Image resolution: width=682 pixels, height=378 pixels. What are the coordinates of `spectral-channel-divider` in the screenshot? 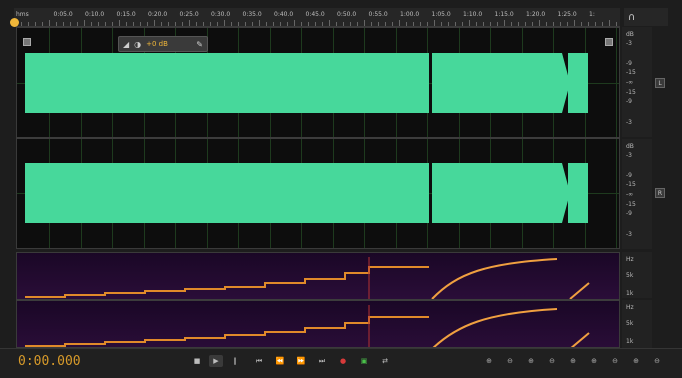 It's located at (318, 300).